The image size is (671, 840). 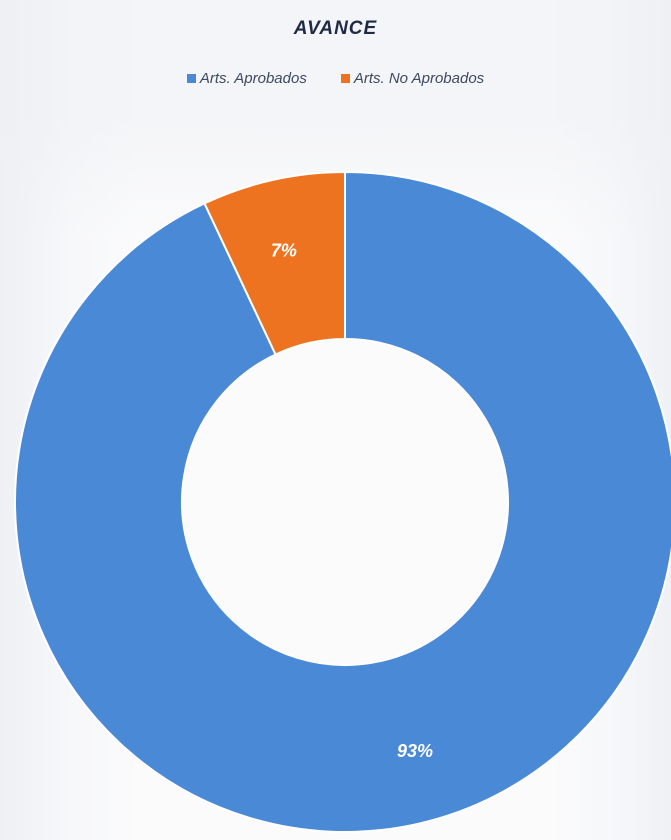 I want to click on chart-title: AVANCE, so click(x=335, y=28).